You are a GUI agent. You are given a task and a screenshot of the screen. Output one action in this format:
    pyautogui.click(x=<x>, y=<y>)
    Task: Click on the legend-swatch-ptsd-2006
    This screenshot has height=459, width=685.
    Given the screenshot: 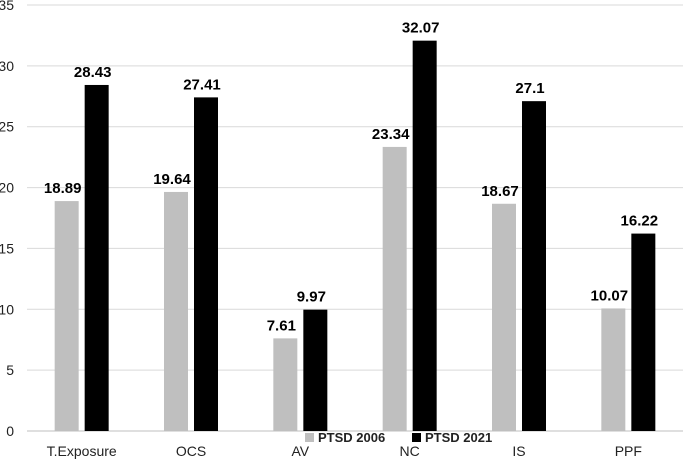 What is the action you would take?
    pyautogui.click(x=309, y=437)
    